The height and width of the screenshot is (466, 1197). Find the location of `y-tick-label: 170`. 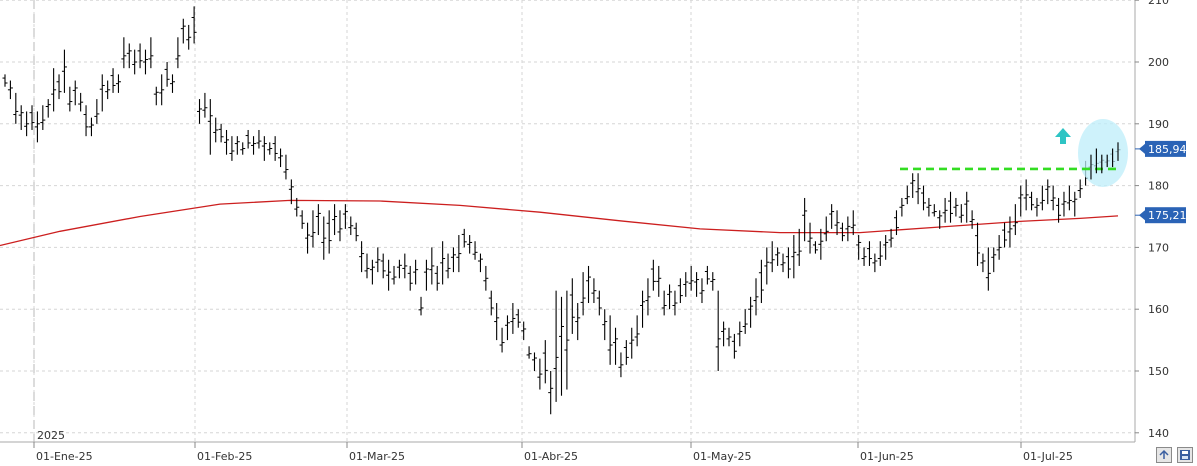

y-tick-label: 170 is located at coordinates (1158, 247).